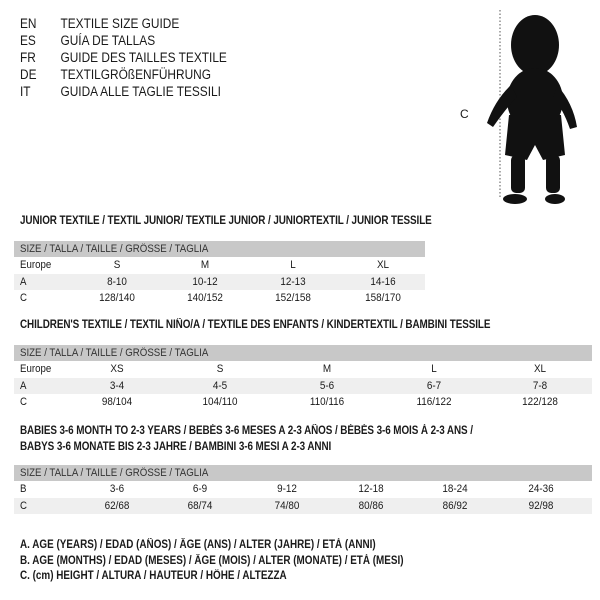 The width and height of the screenshot is (600, 600). I want to click on table-cell: 12-13, so click(293, 281).